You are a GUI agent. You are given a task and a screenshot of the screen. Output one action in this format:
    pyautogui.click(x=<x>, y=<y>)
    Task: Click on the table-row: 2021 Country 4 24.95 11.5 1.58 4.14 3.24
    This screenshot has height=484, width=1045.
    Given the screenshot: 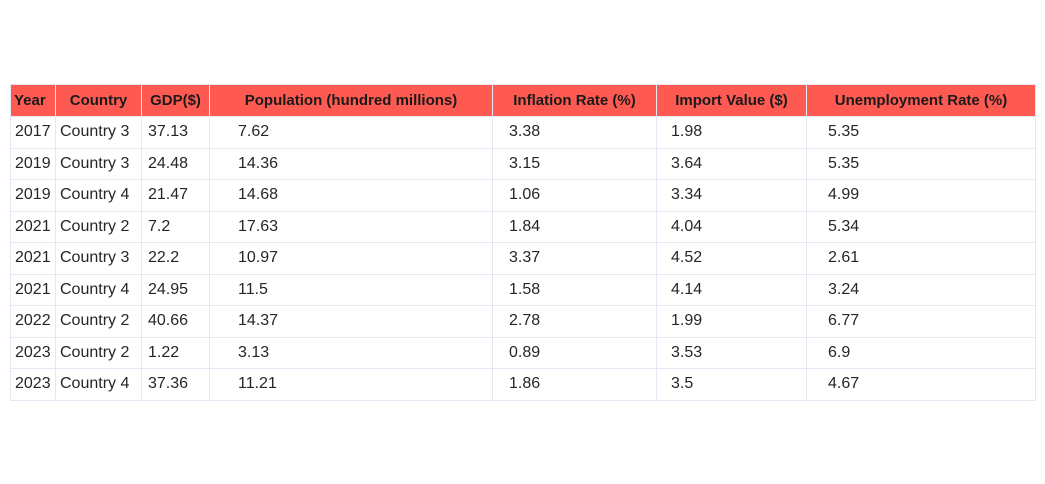 What is the action you would take?
    pyautogui.click(x=523, y=289)
    